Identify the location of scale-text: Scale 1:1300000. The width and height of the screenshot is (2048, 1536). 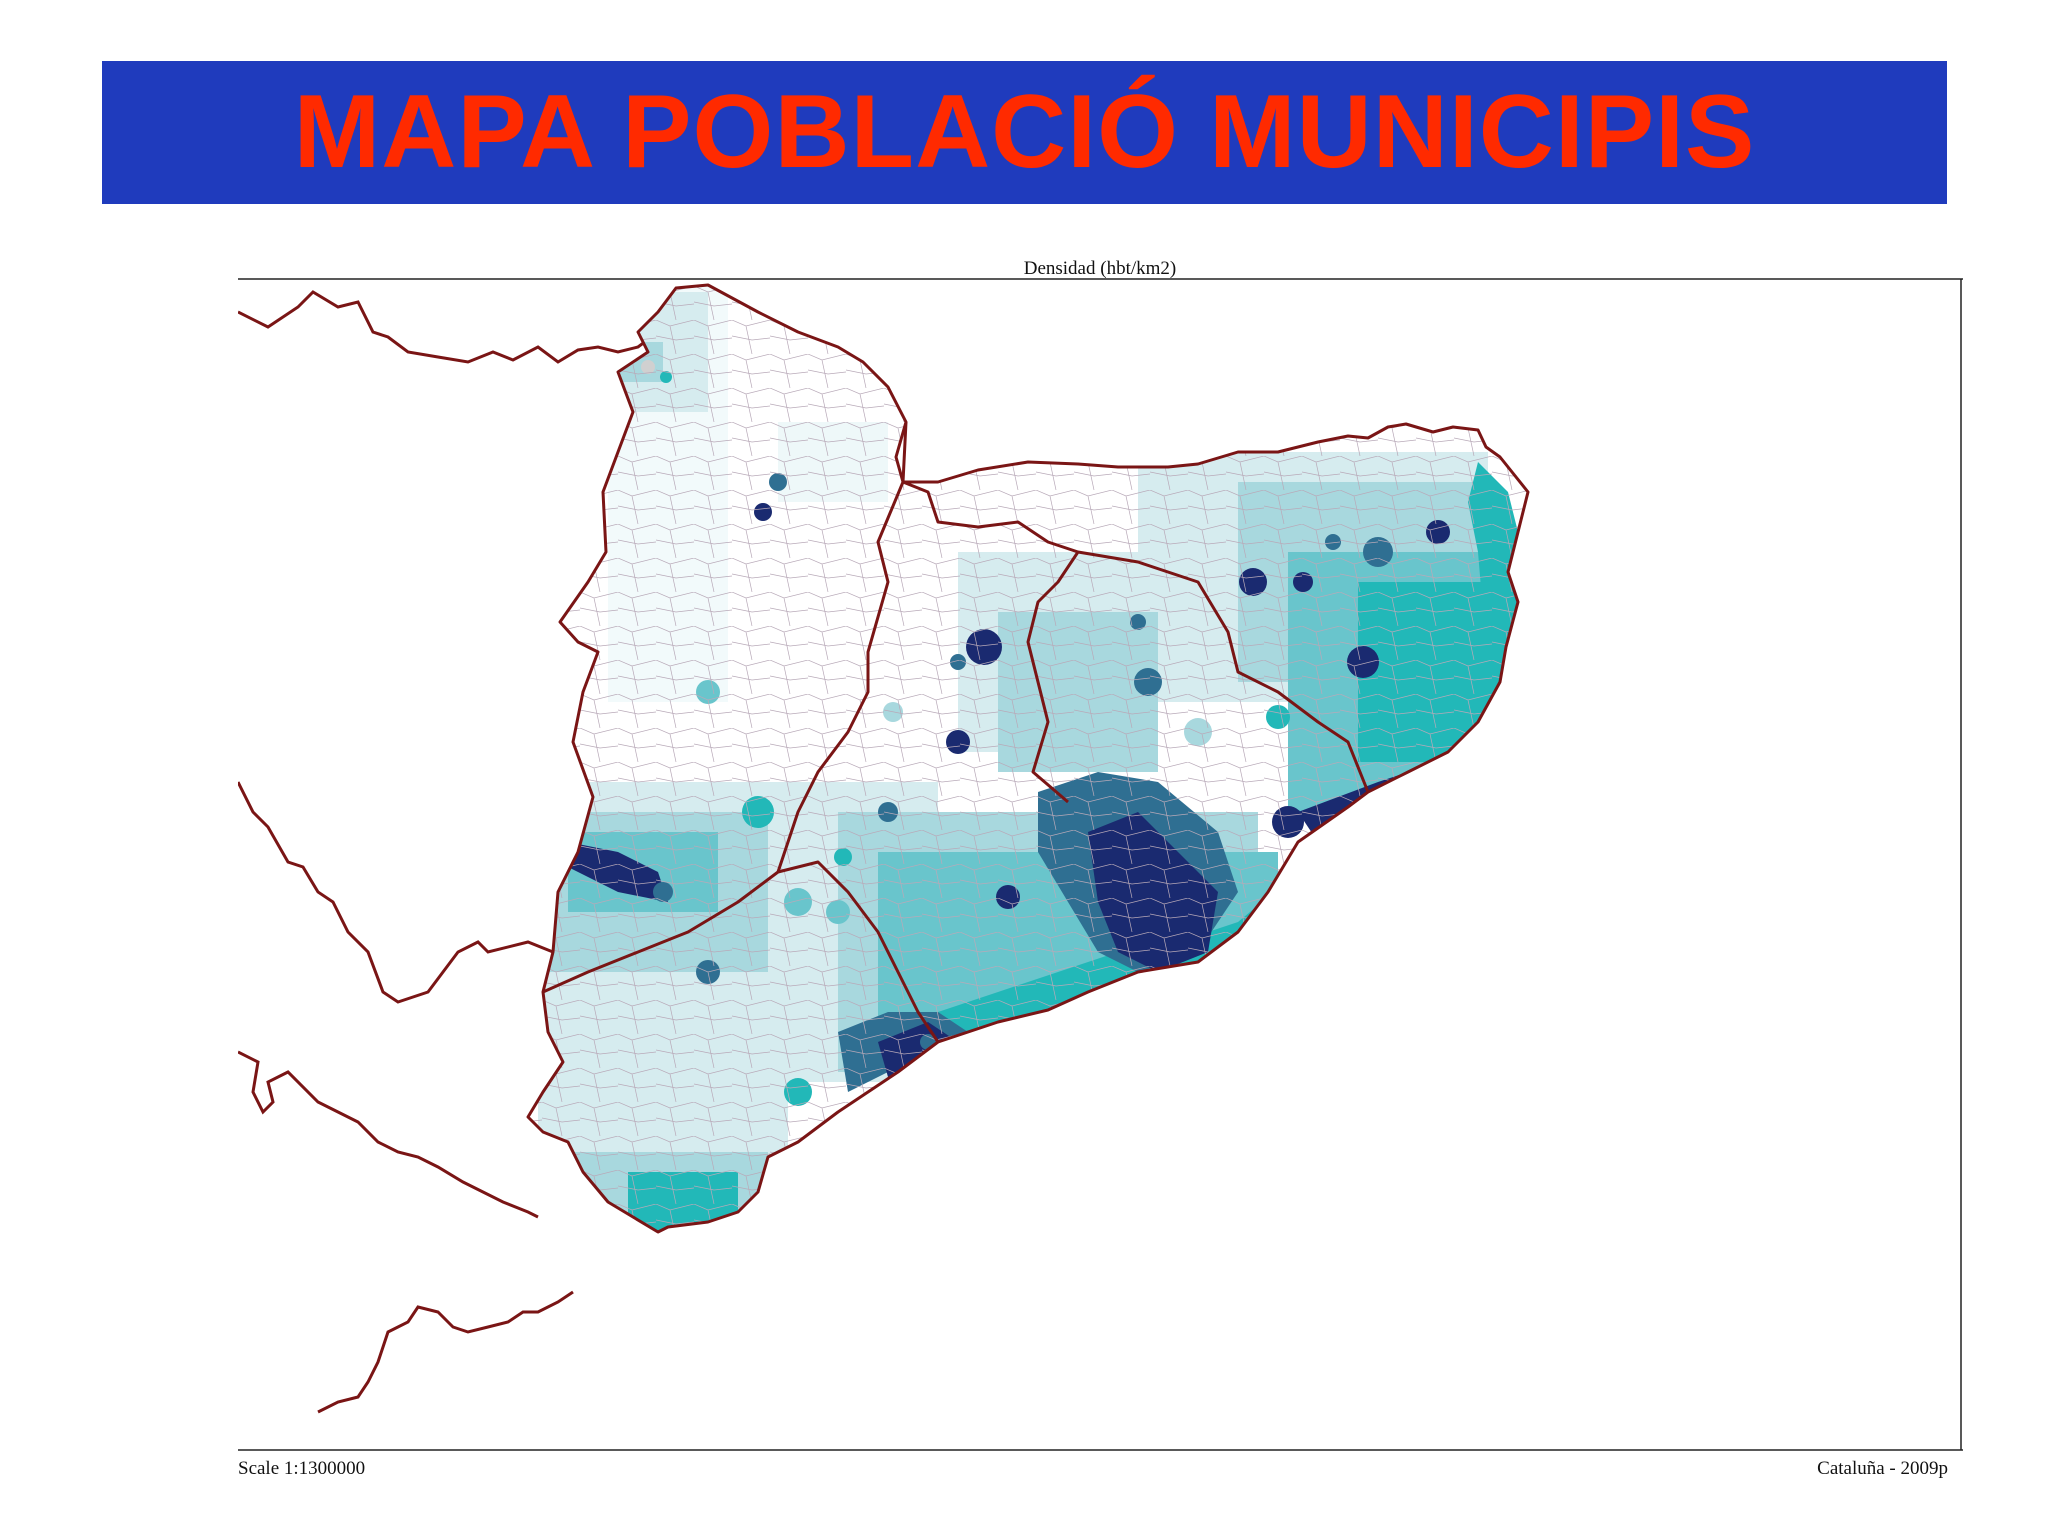
(301, 1468).